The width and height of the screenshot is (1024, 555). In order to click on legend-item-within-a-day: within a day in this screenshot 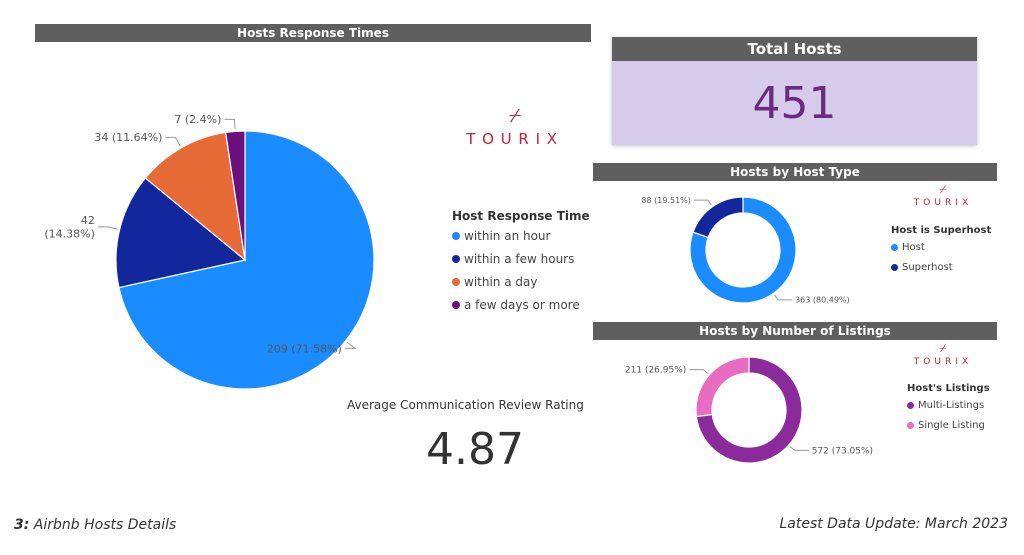, I will do `click(494, 282)`.